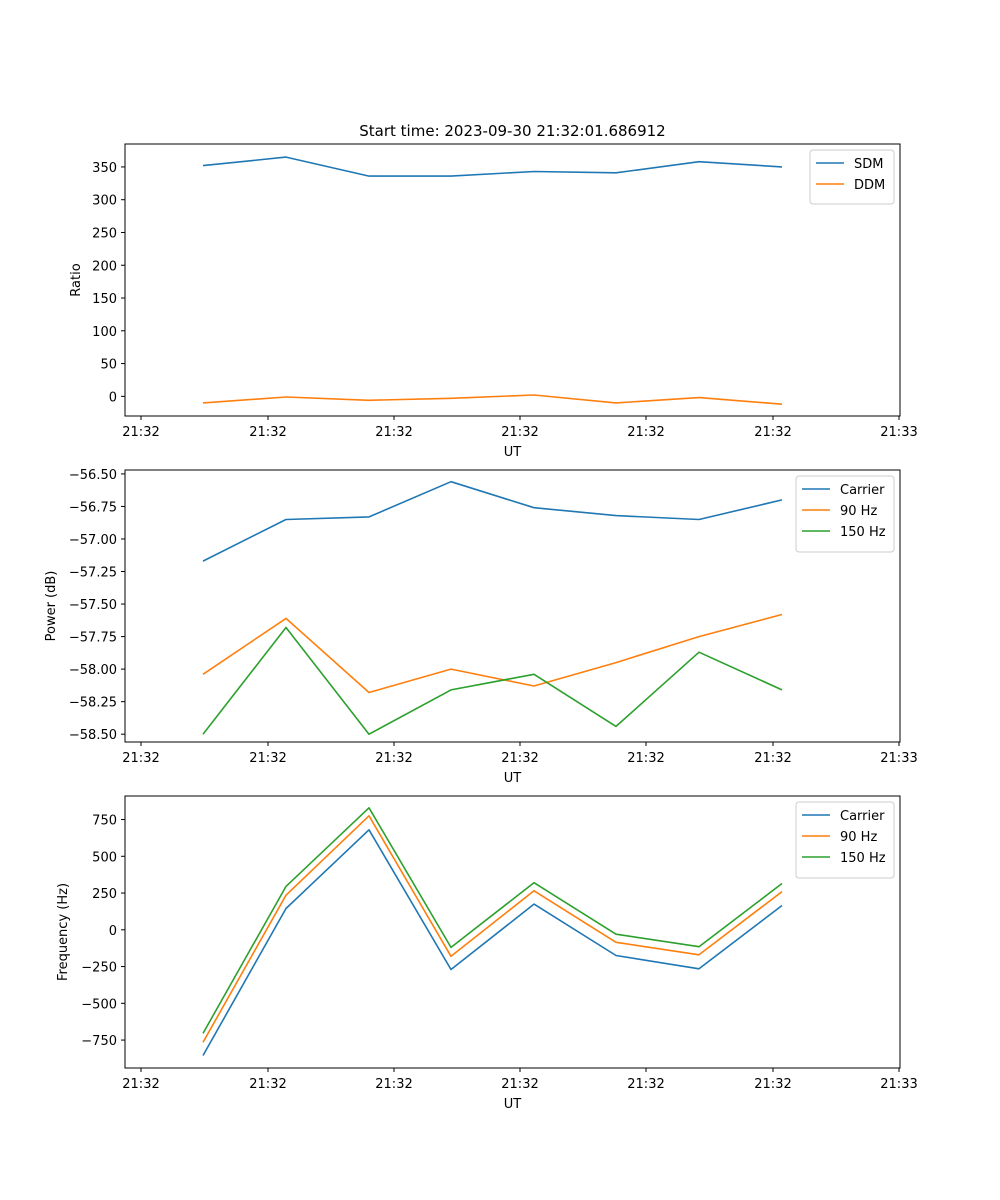 This screenshot has width=1000, height=1200. Describe the element at coordinates (868, 164) in the screenshot. I see `panel1-legend-label: SDM` at that location.